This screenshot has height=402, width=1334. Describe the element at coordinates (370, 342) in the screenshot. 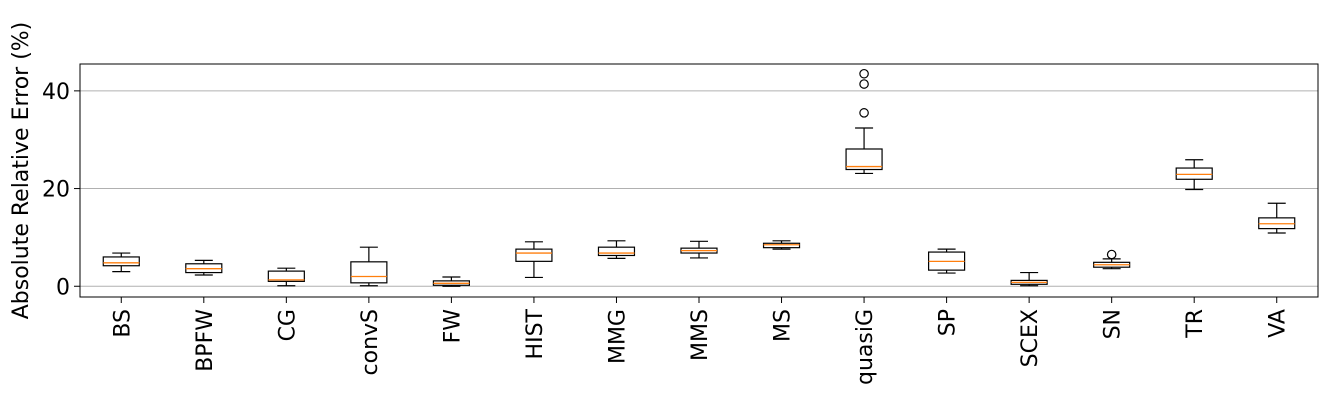

I see `x-tick-label-convS: convS` at that location.